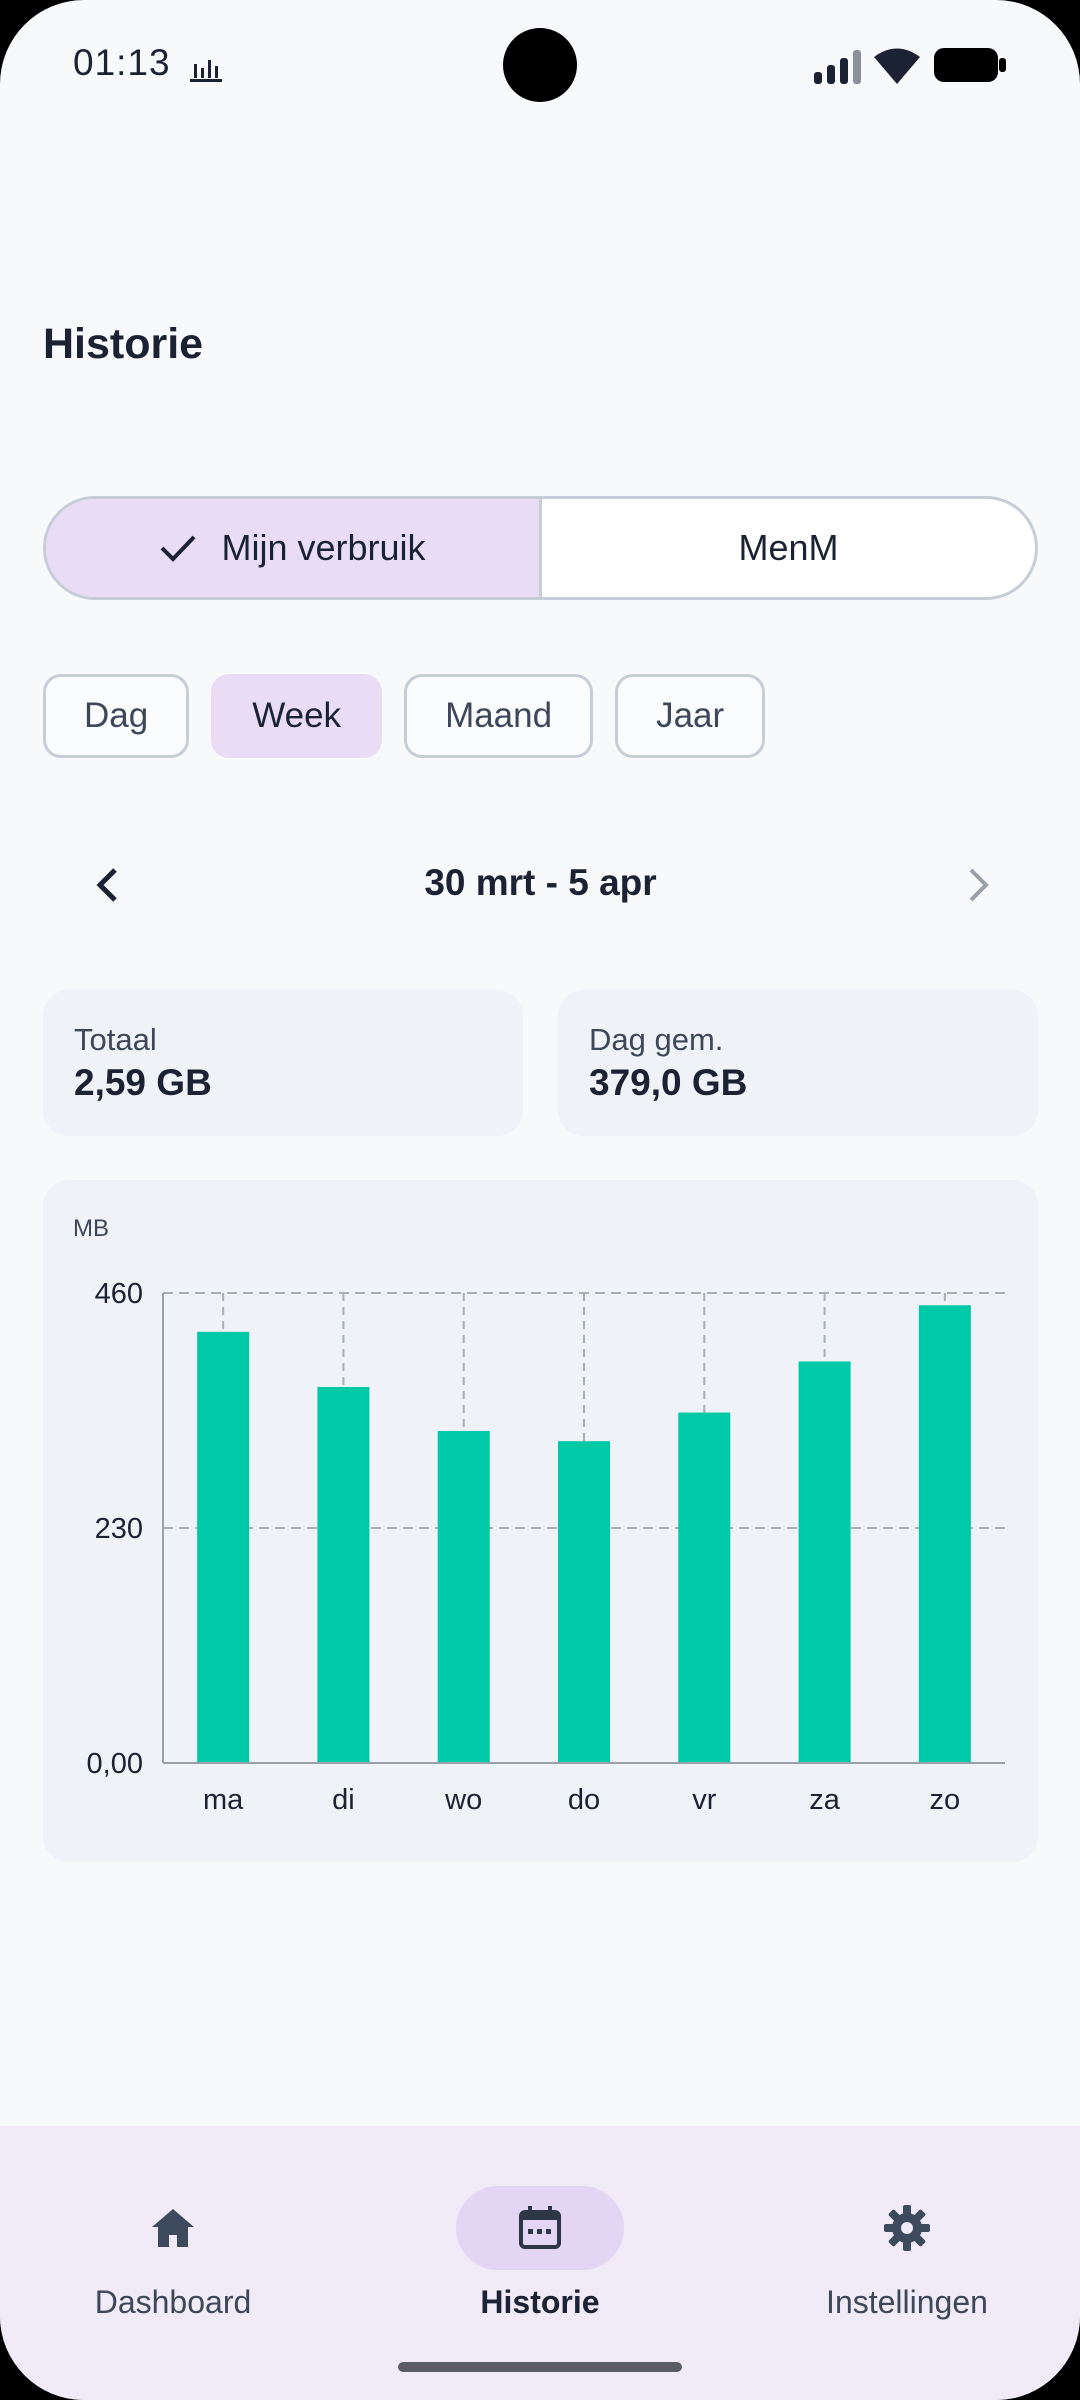 This screenshot has height=2400, width=1080. Describe the element at coordinates (173, 2228) in the screenshot. I see `home-icon` at that location.